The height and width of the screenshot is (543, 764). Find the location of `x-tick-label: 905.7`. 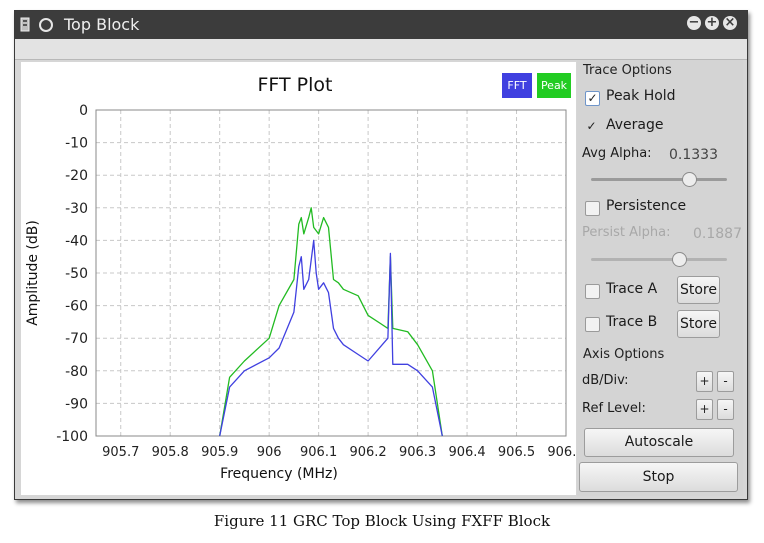

x-tick-label: 905.7 is located at coordinates (120, 452).